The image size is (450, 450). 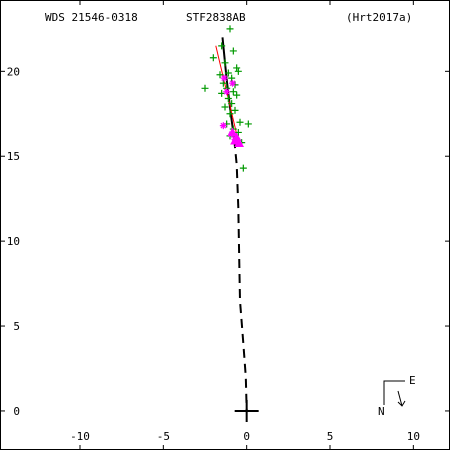 I want to click on motion-direction-arrow-icon, so click(x=401, y=398).